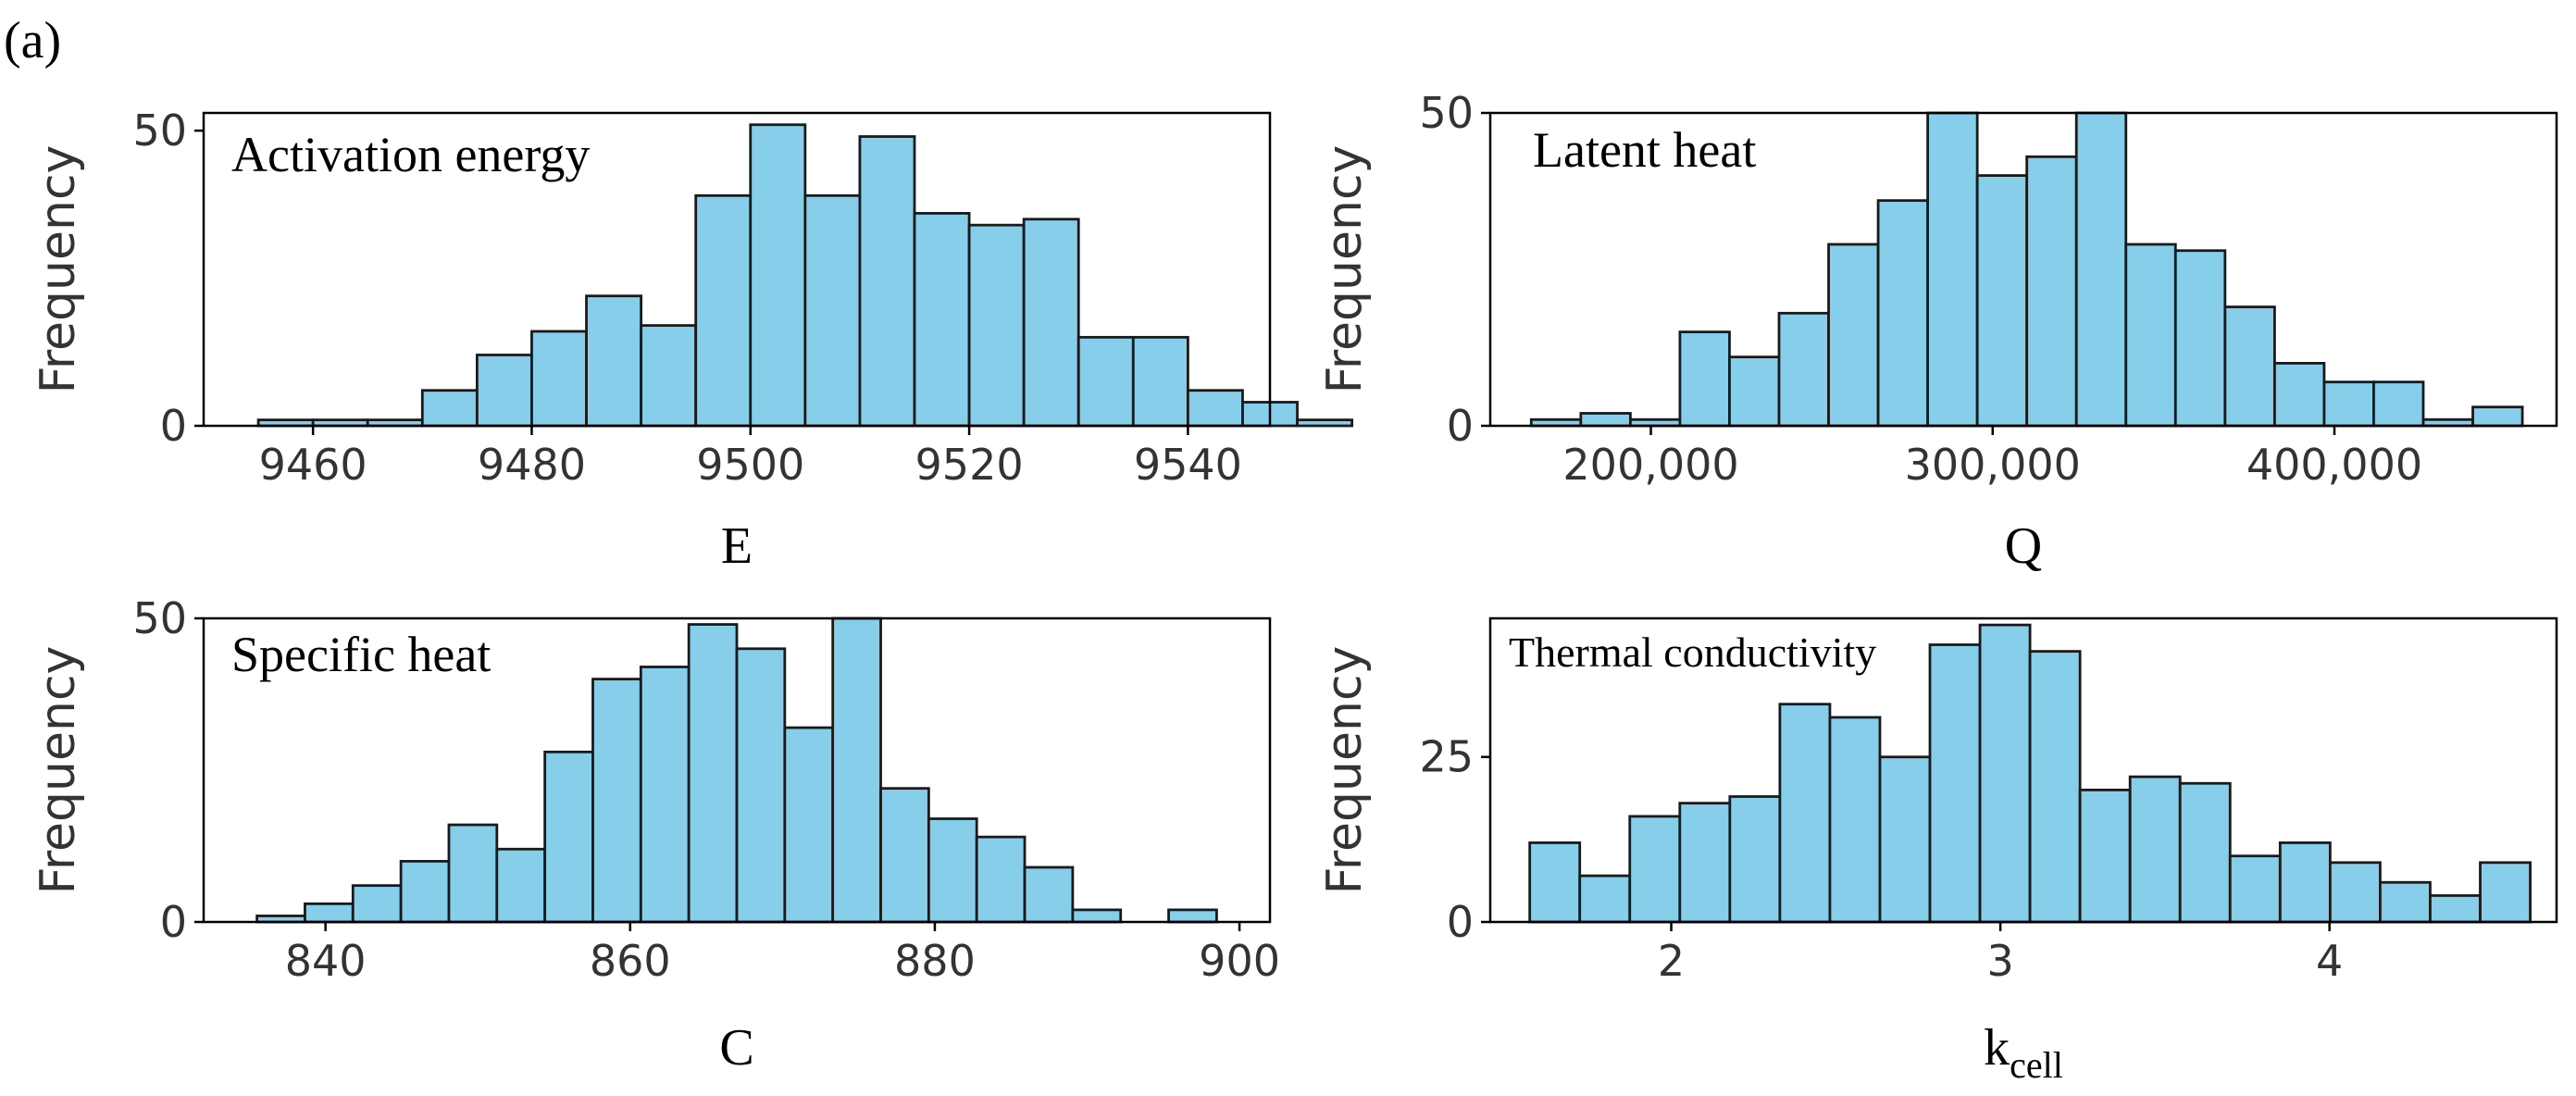 The width and height of the screenshot is (2576, 1096). What do you see at coordinates (969, 465) in the screenshot?
I see `x-tick-label: 9520` at bounding box center [969, 465].